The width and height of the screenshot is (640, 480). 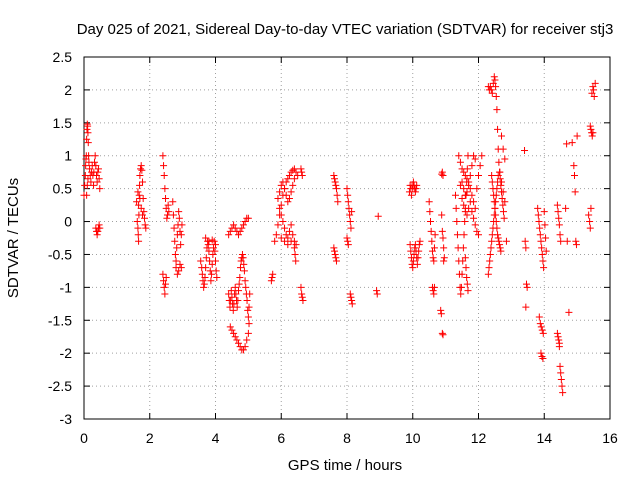 I want to click on y-tick-label: 1.5, so click(x=63, y=123).